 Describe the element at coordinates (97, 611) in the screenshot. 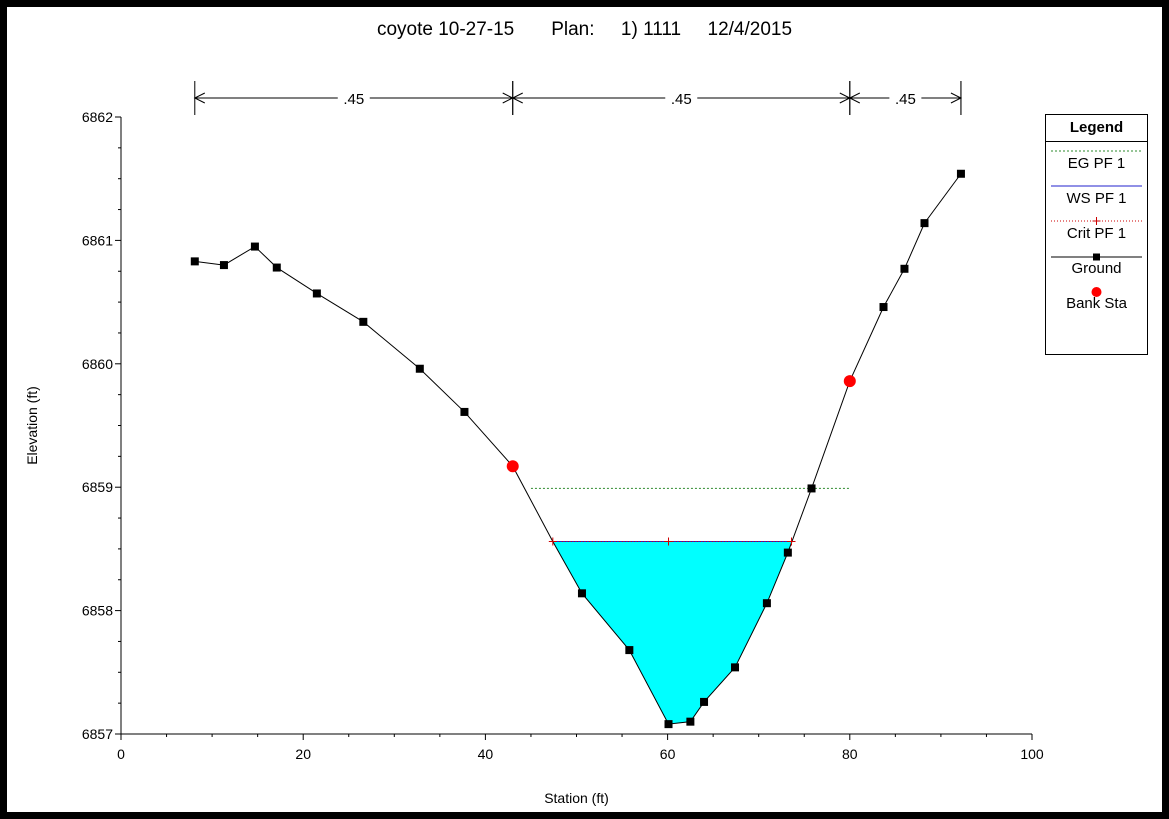

I see `y-tick-label: 6858` at that location.